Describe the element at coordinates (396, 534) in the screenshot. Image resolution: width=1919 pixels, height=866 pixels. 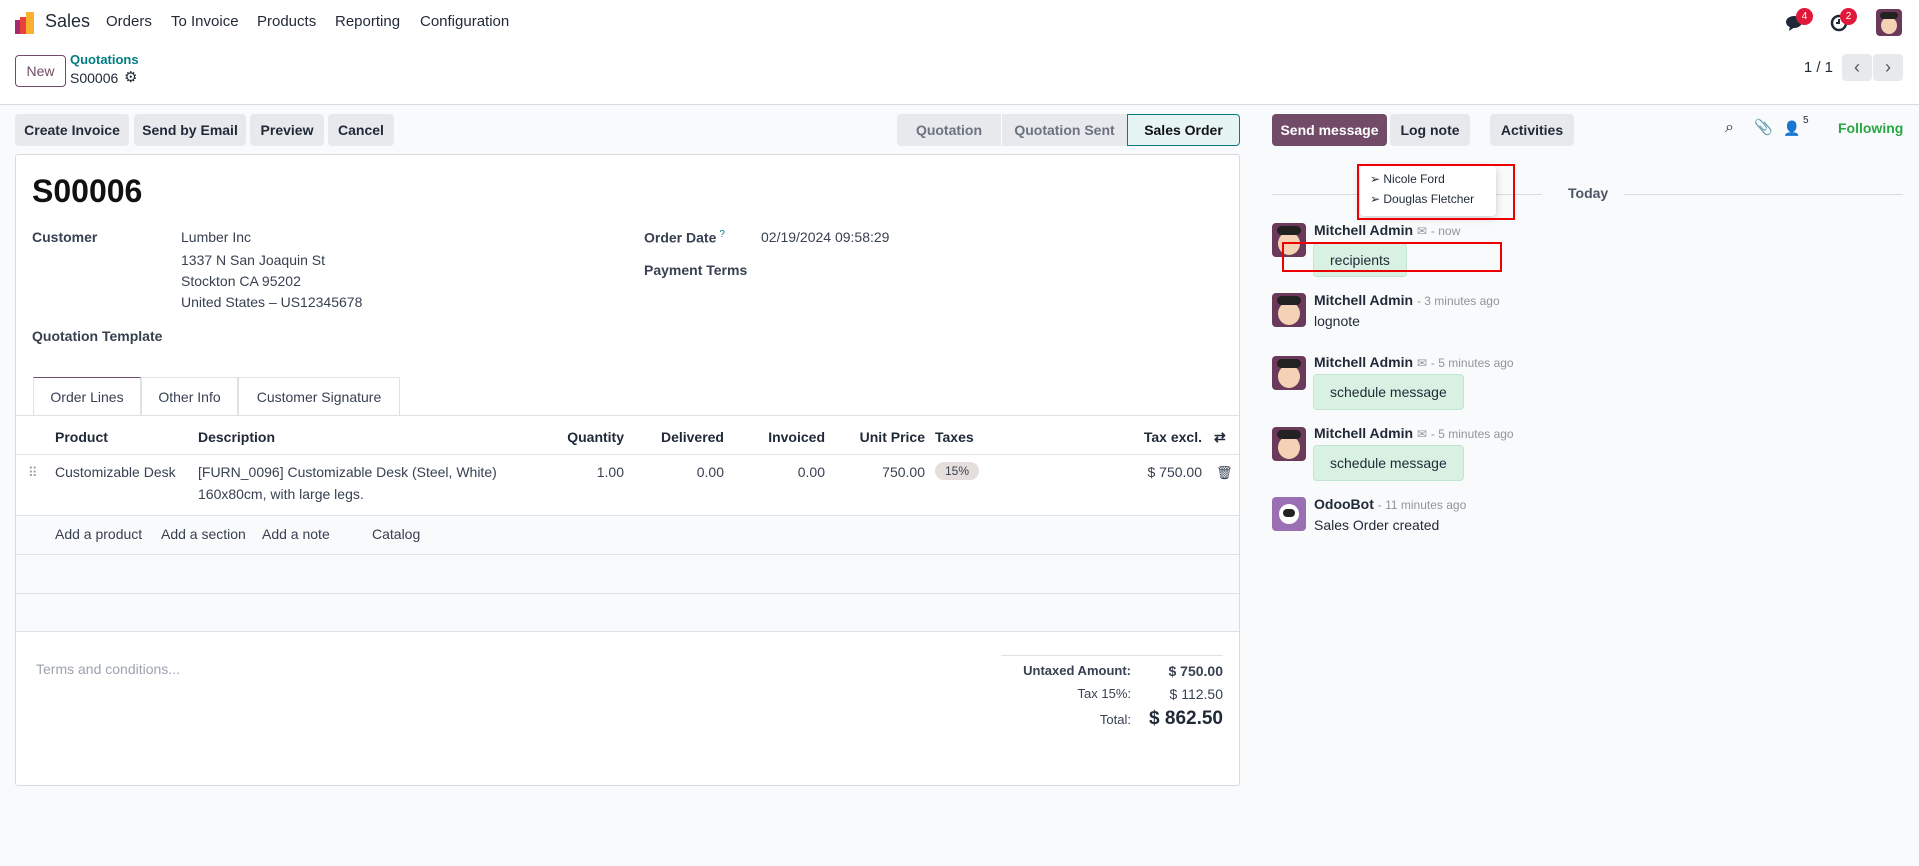
I see `catalog-link: Catalog` at that location.